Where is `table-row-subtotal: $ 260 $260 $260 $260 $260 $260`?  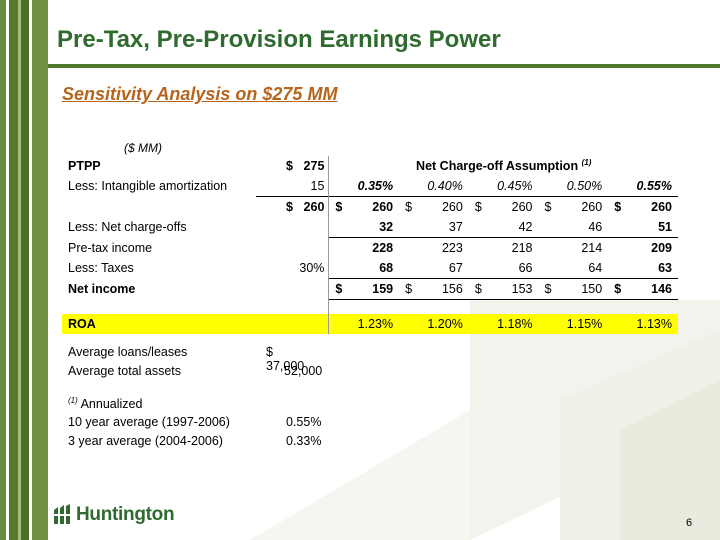
table-row-subtotal: $ 260 $260 $260 $260 $260 $260 is located at coordinates (370, 206).